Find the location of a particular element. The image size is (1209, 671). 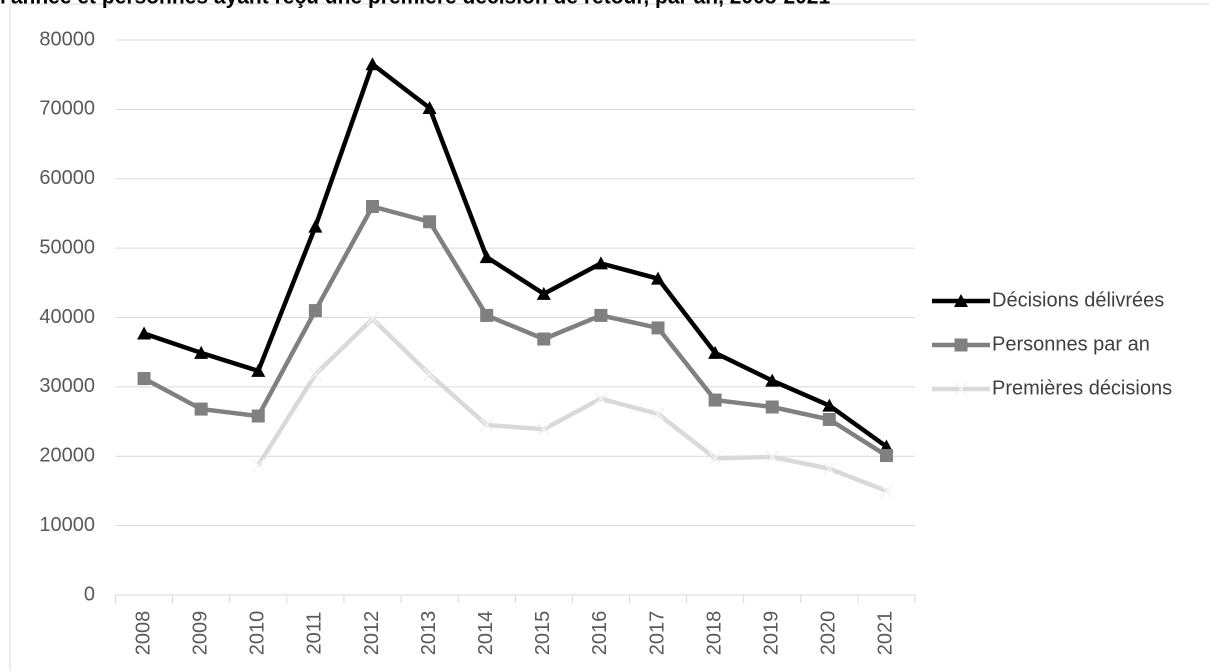

x-tick-label: 2012 is located at coordinates (372, 633).